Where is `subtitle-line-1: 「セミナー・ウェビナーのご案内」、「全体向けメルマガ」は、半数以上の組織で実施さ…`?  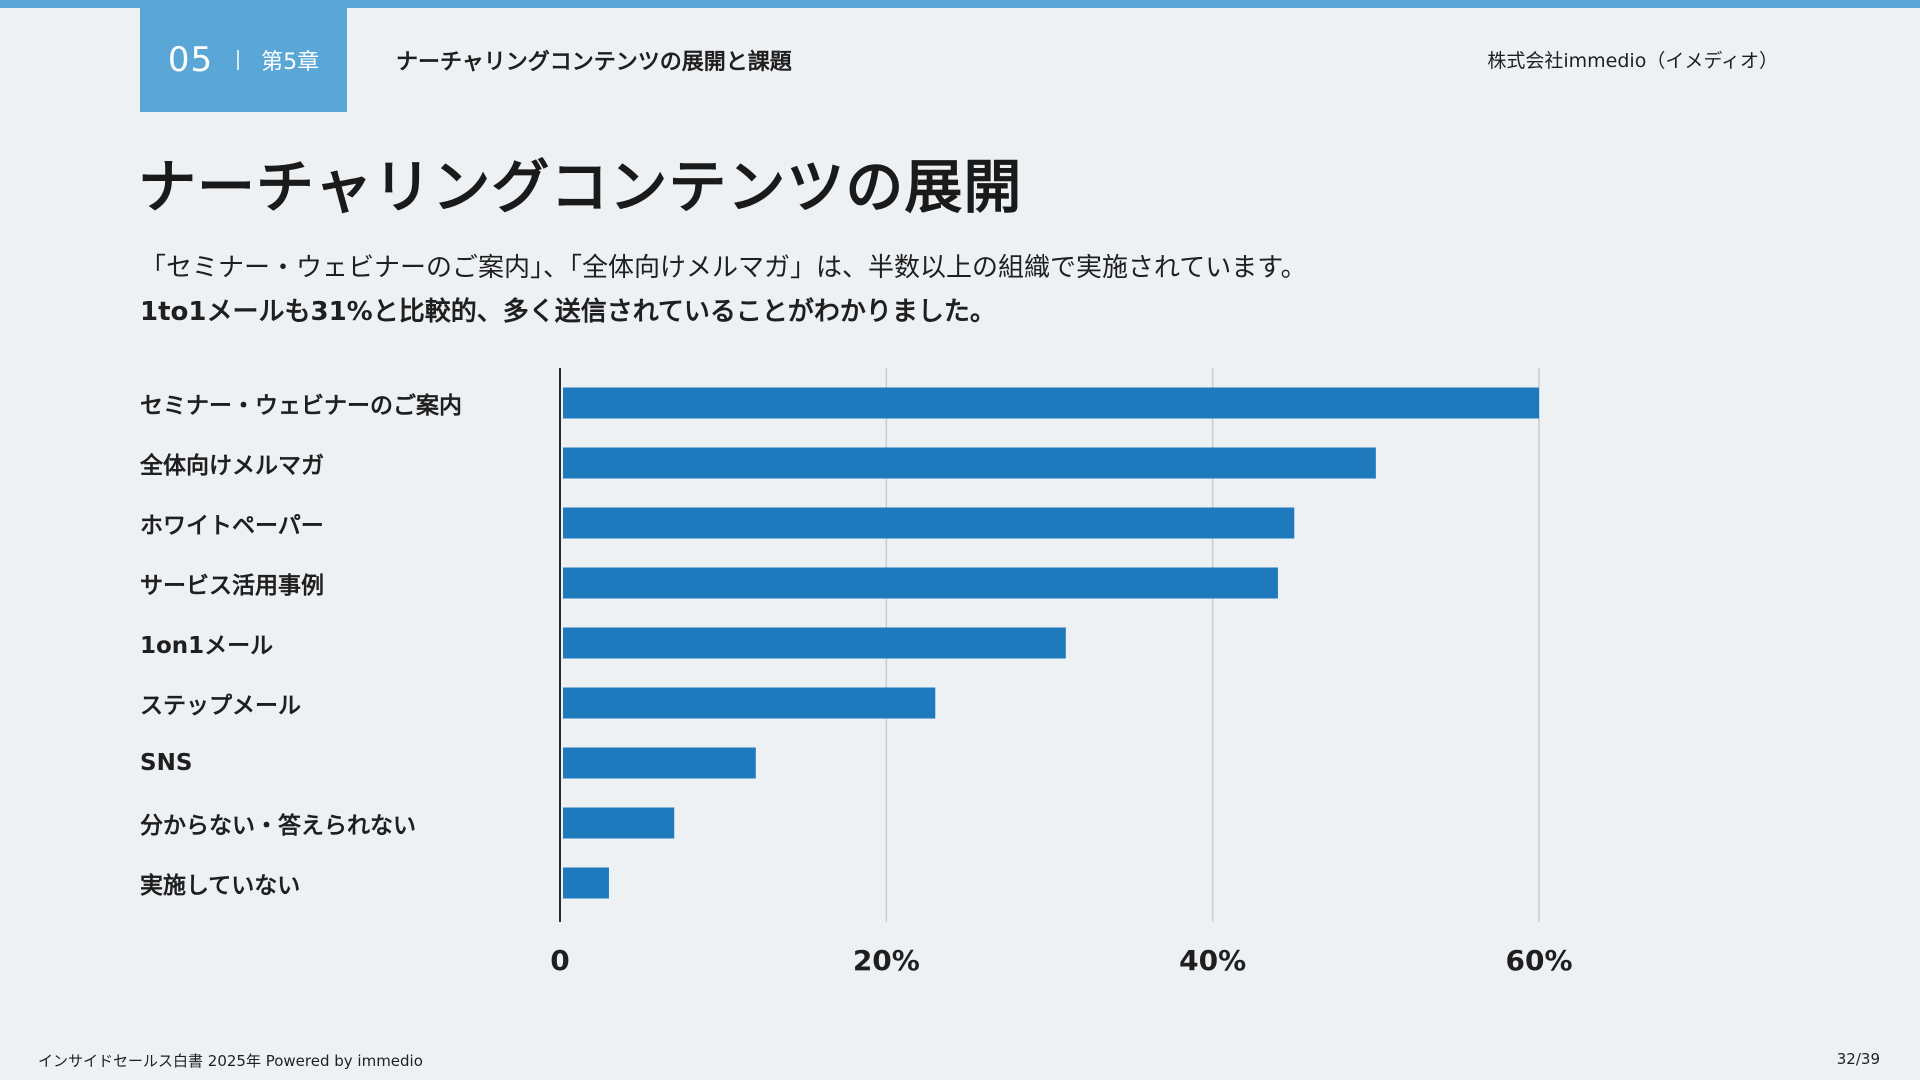
subtitle-line-1: 「セミナー・ウェビナーのご案内」、「全体向けメルマガ」は、半数以上の組織で実施さ… is located at coordinates (723, 268).